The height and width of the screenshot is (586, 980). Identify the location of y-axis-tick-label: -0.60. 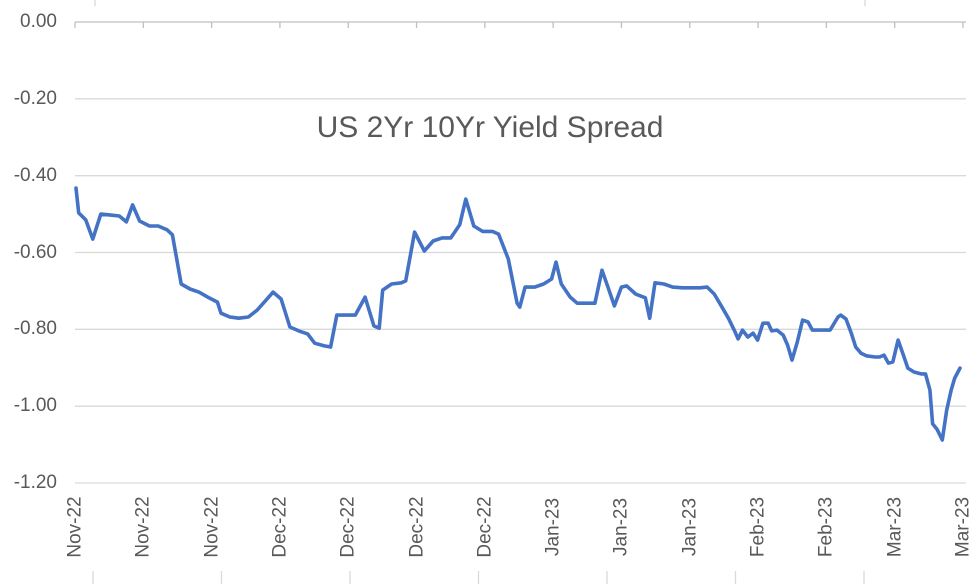
(35, 252).